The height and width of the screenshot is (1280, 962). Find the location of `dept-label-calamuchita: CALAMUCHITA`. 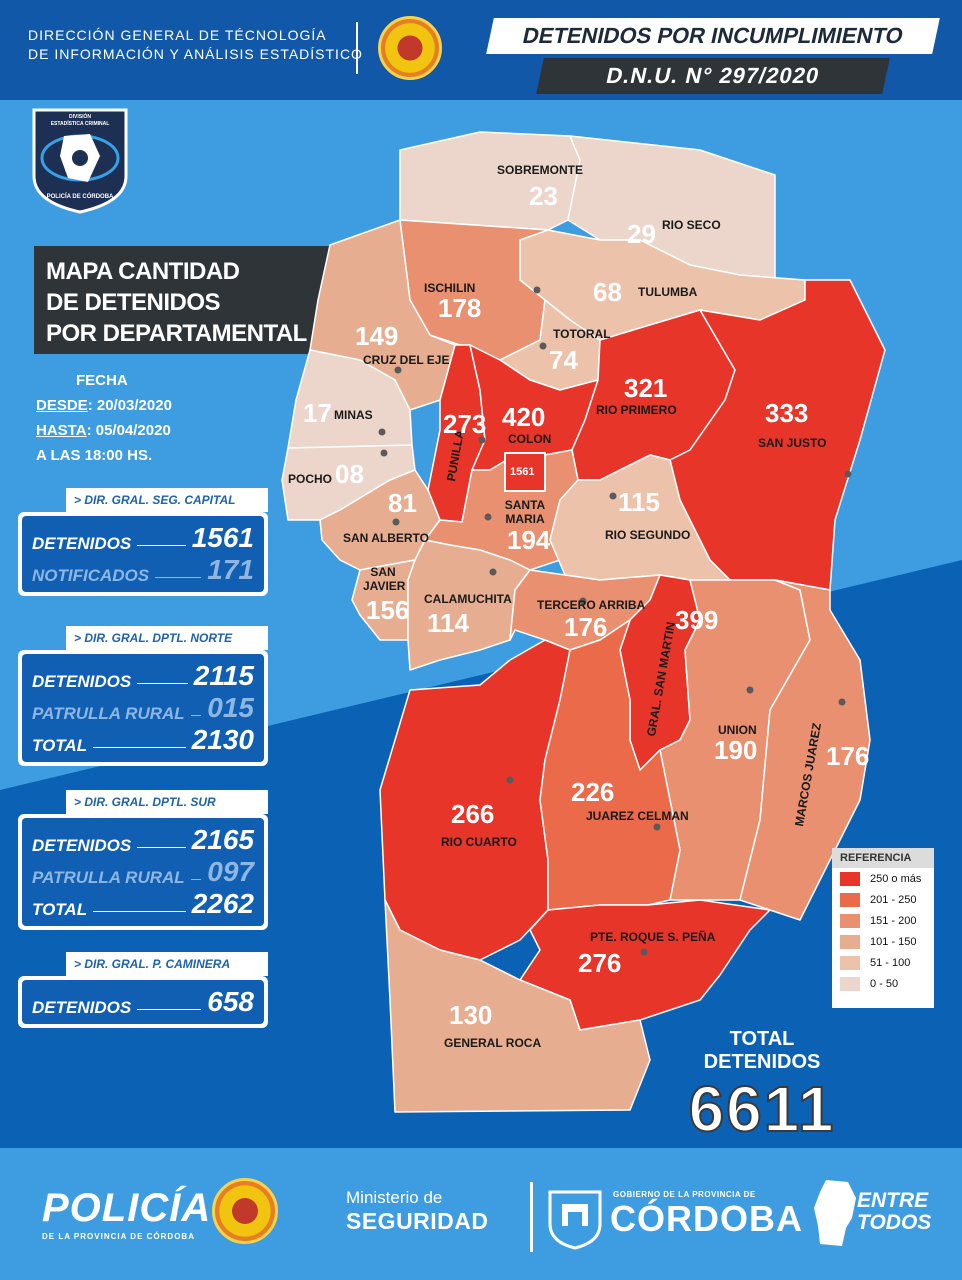

dept-label-calamuchita: CALAMUCHITA is located at coordinates (468, 599).